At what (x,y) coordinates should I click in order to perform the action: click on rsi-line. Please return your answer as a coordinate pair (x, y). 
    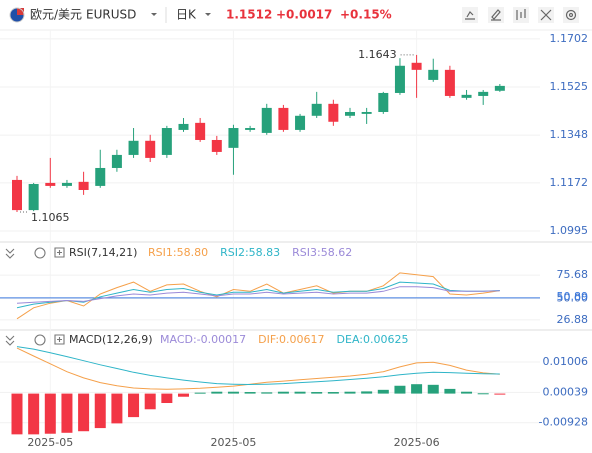
    Looking at the image, I should click on (258, 295).